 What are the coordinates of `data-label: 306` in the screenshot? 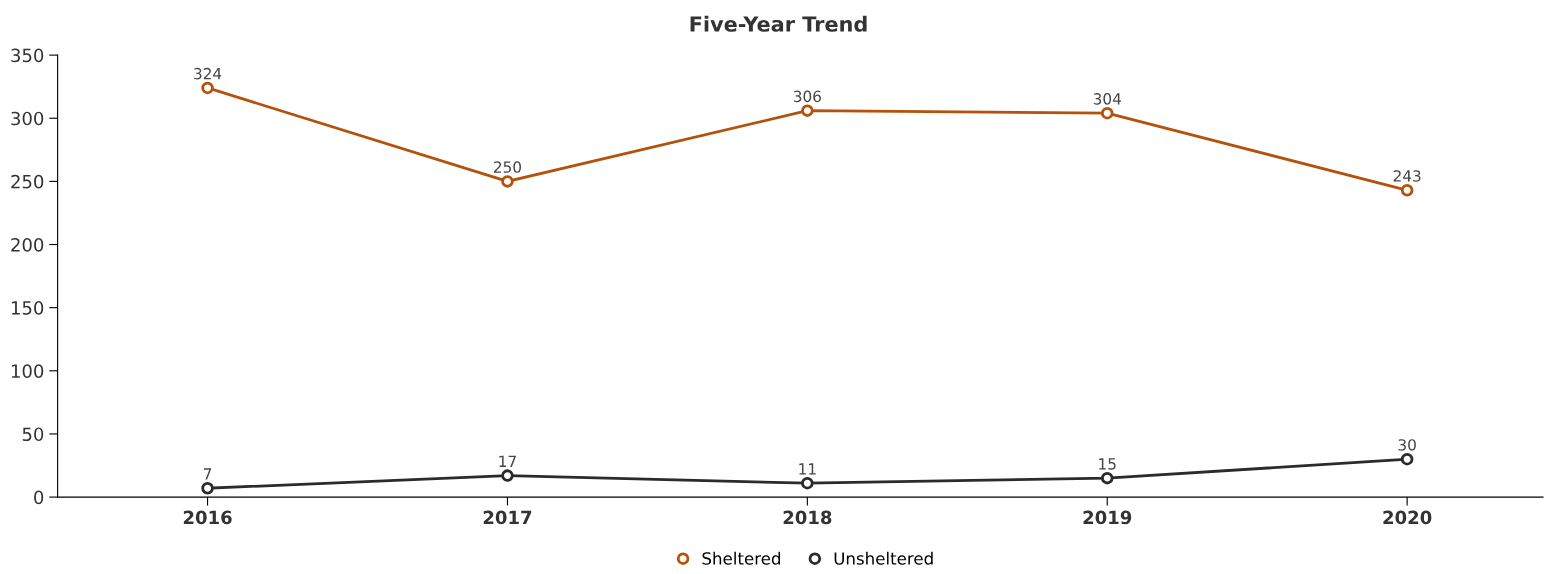 It's located at (807, 96).